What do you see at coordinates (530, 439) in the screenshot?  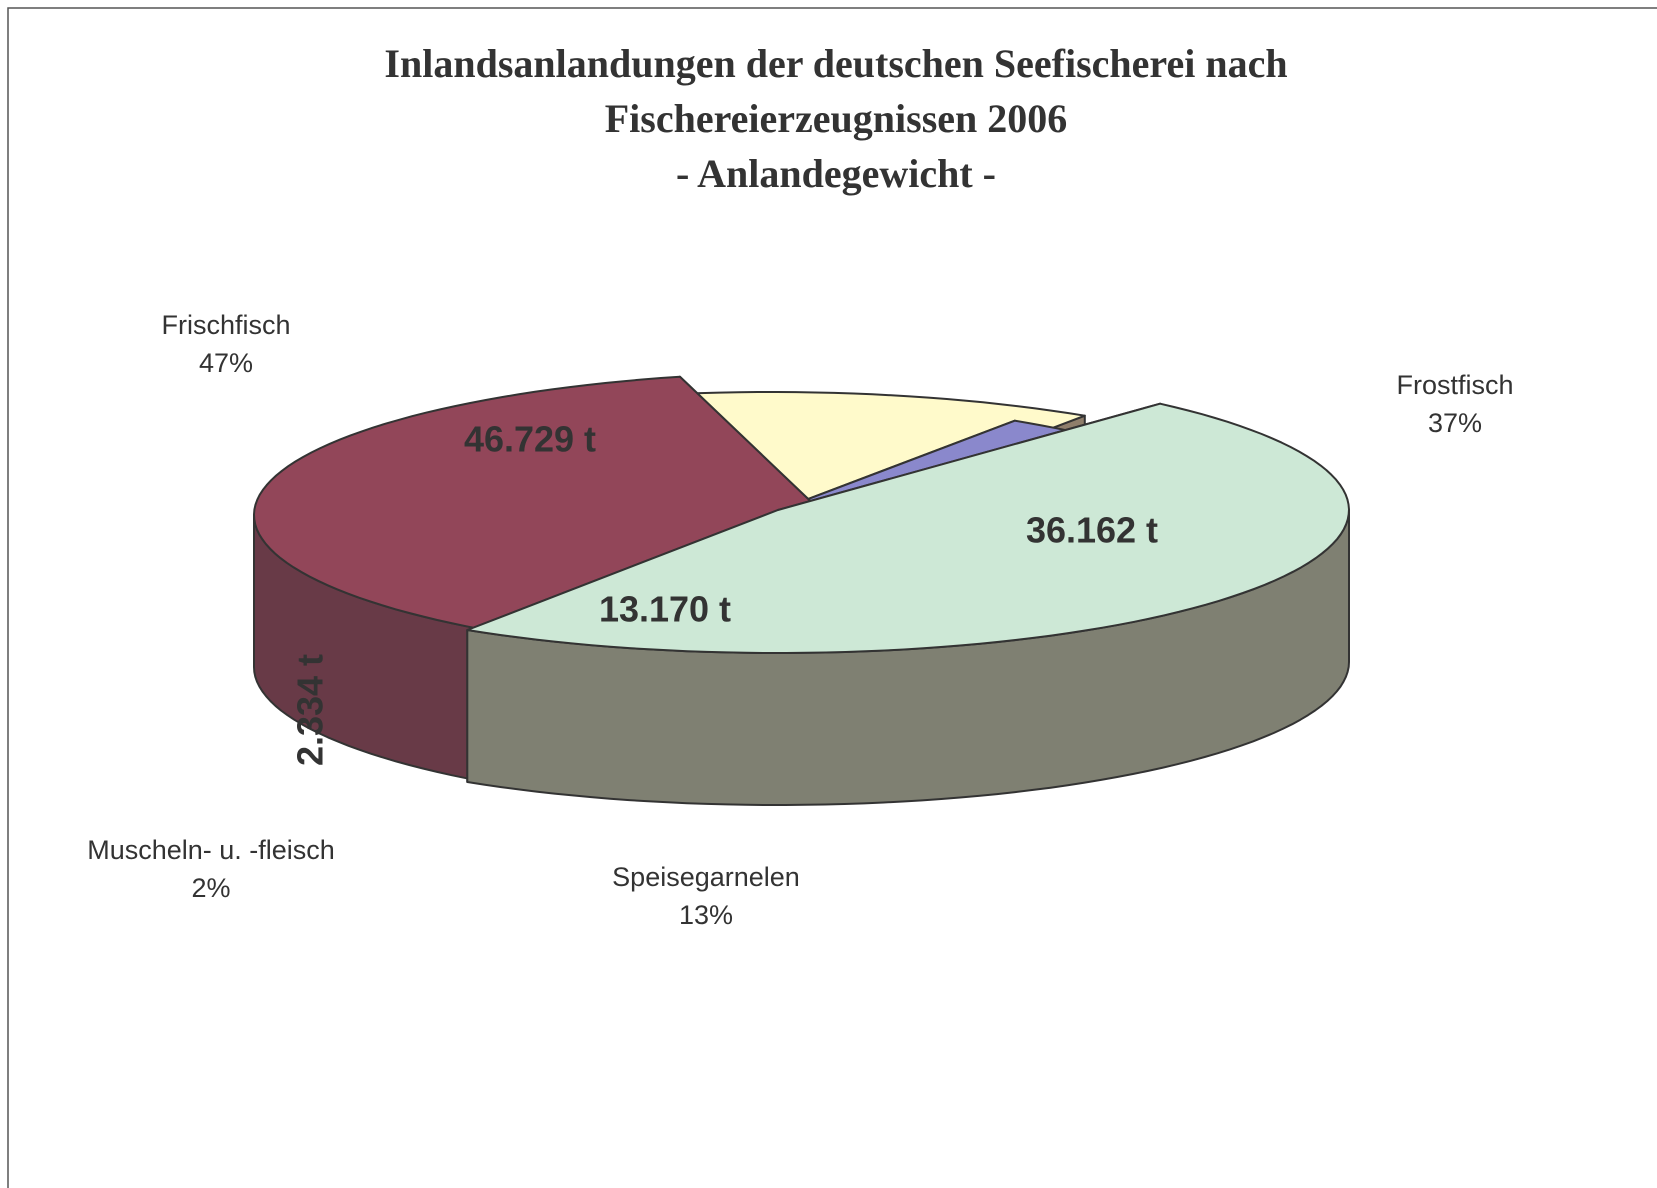 I see `value-label: 46.729 t` at bounding box center [530, 439].